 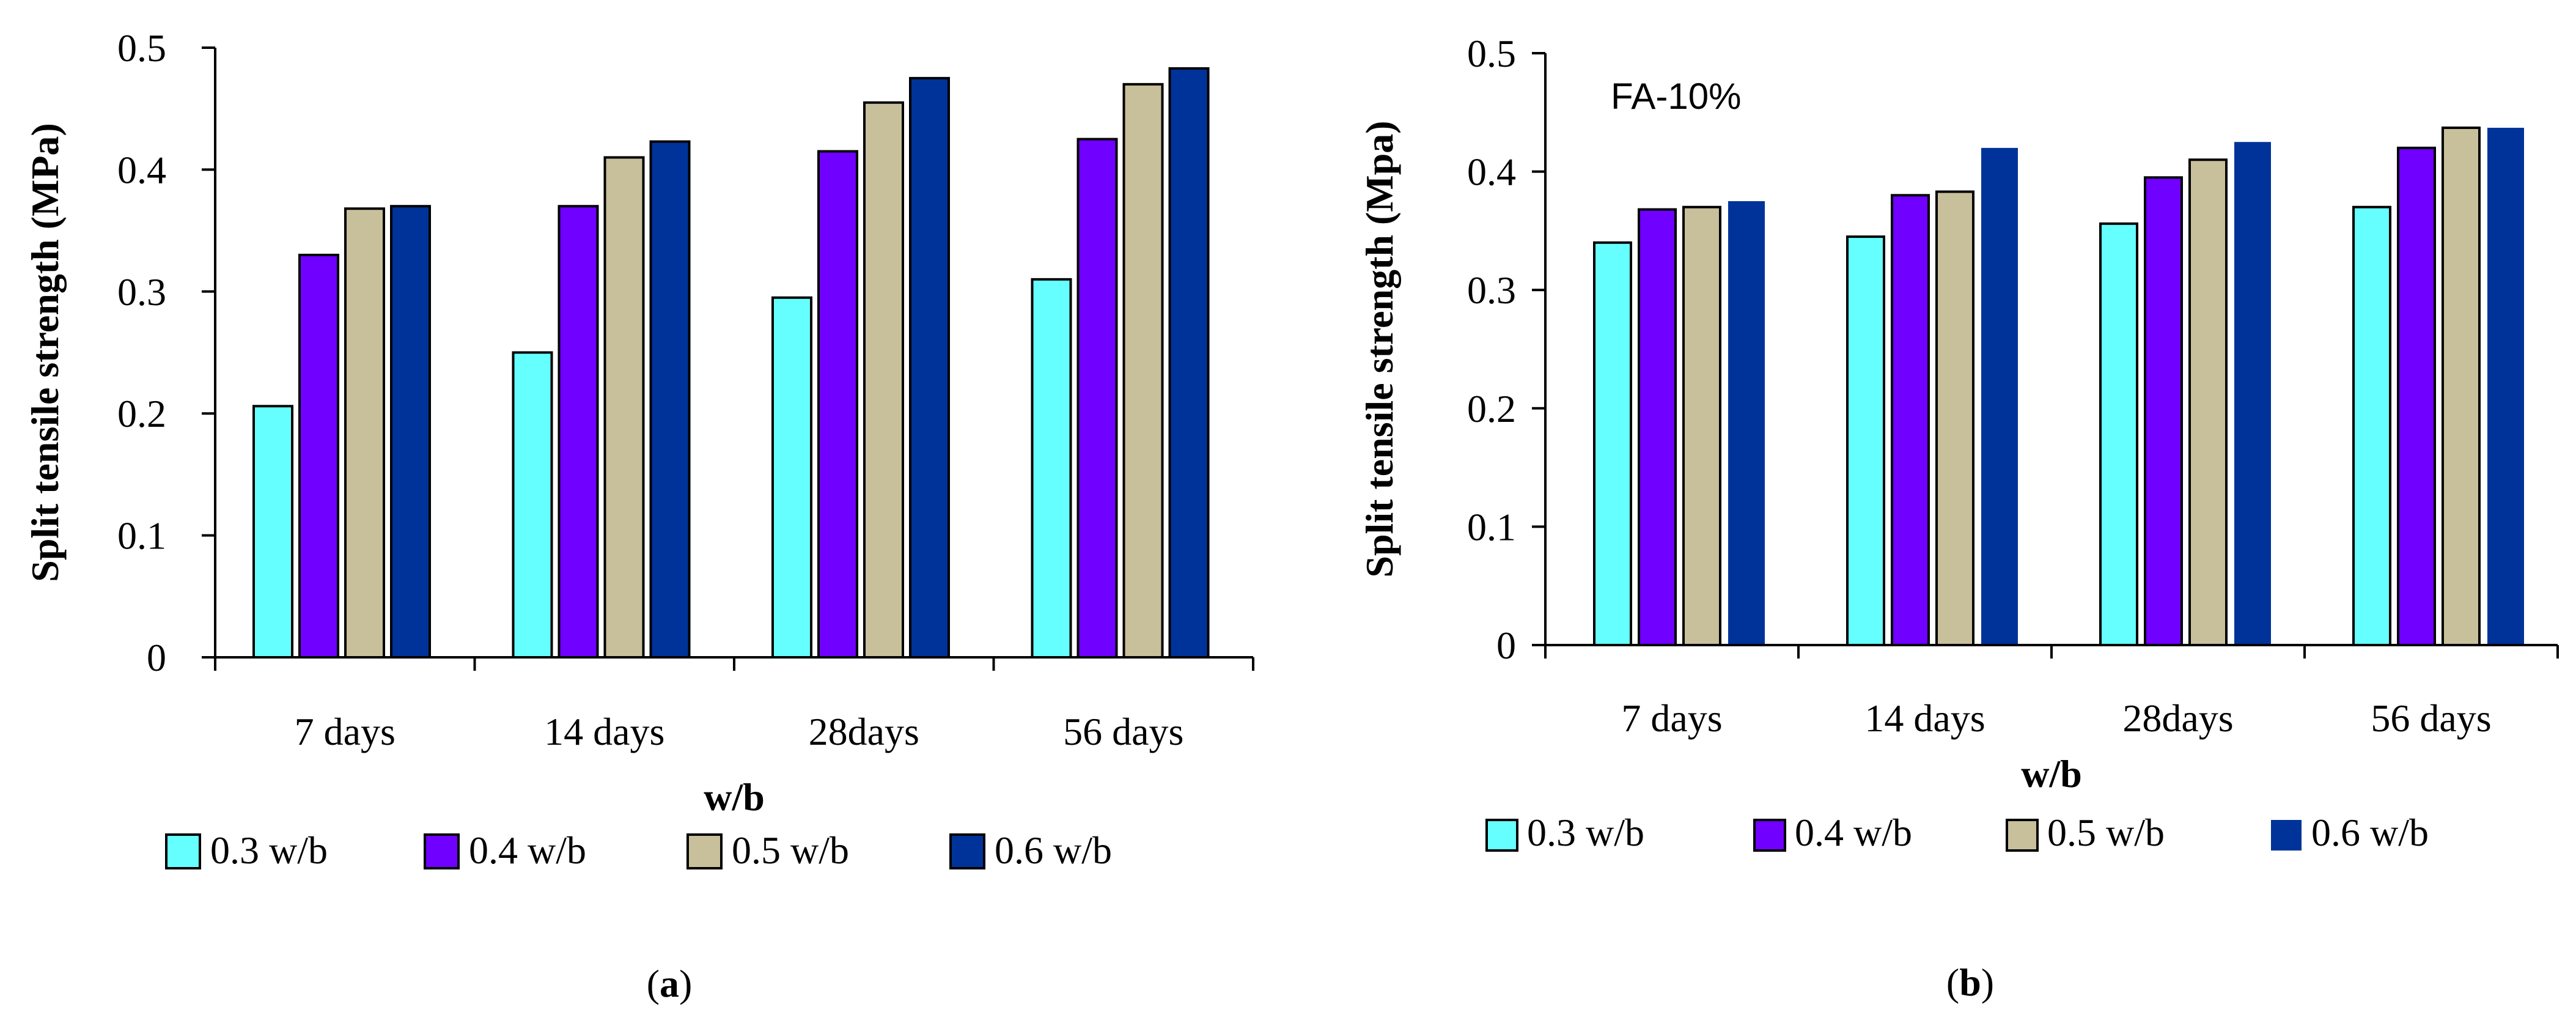 What do you see at coordinates (2416, 396) in the screenshot?
I see `bar-b-56days-0.4wb` at bounding box center [2416, 396].